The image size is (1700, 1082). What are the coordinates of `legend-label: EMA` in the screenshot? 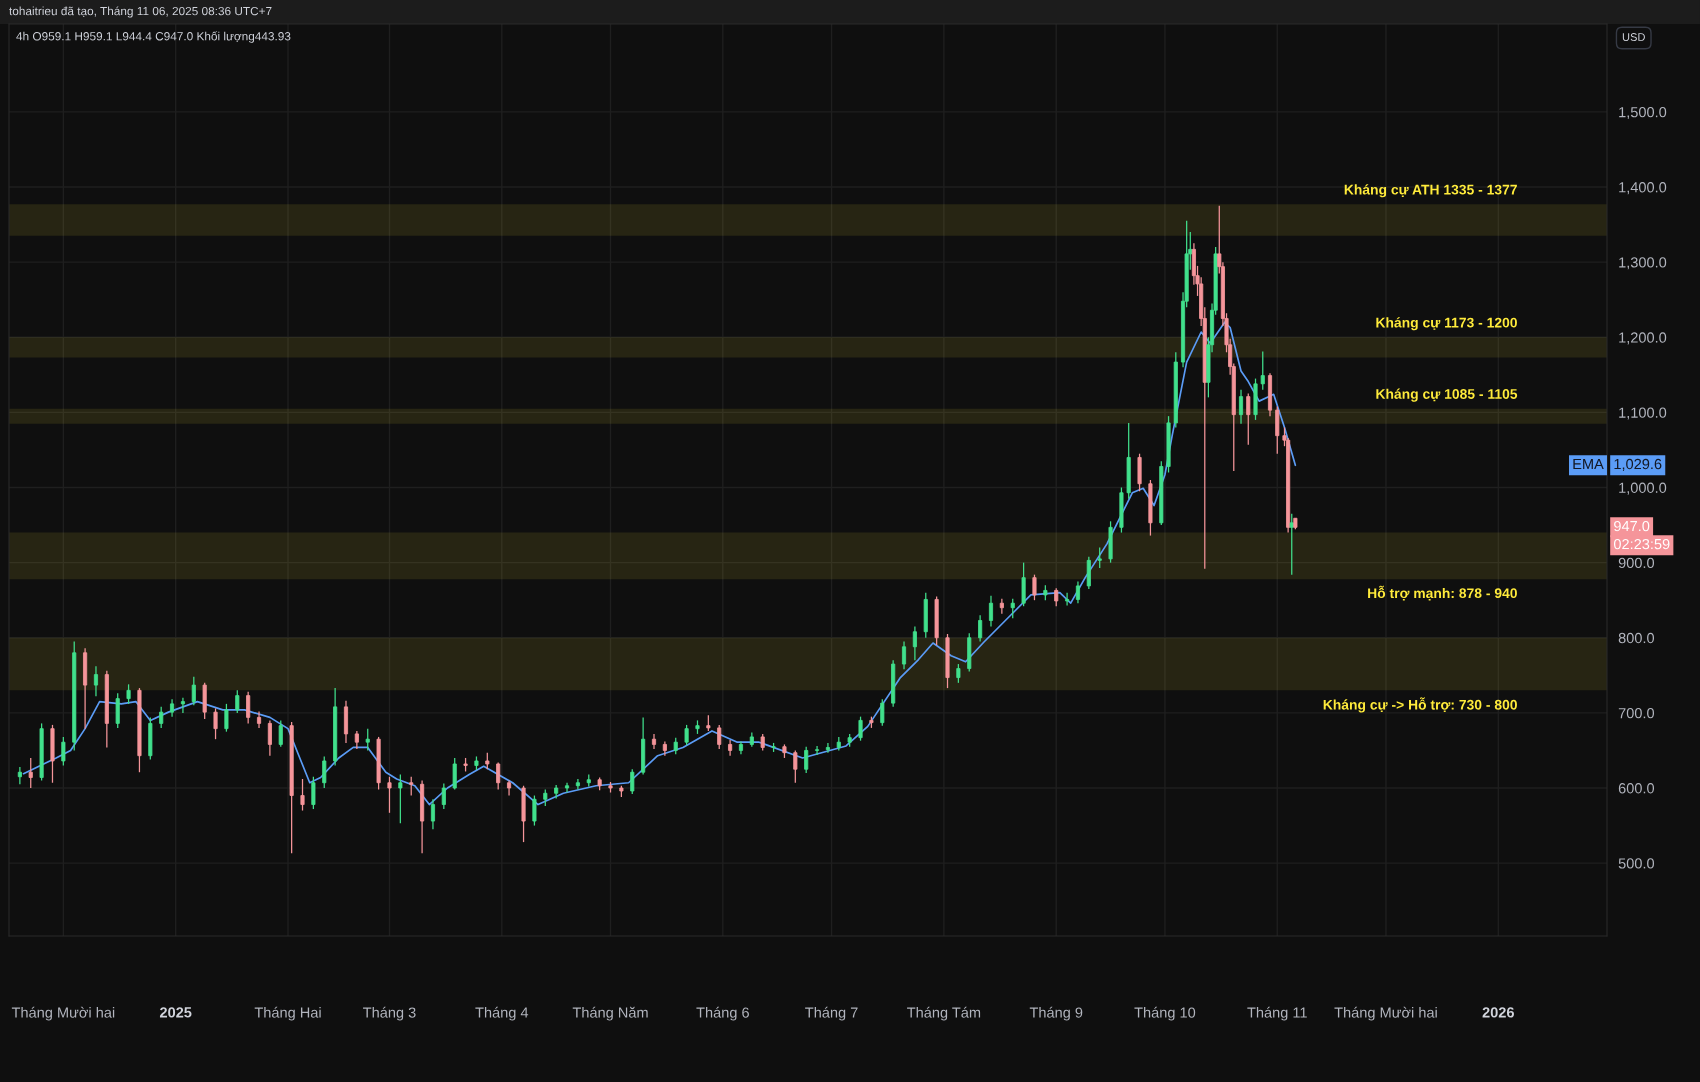 It's located at (1588, 464).